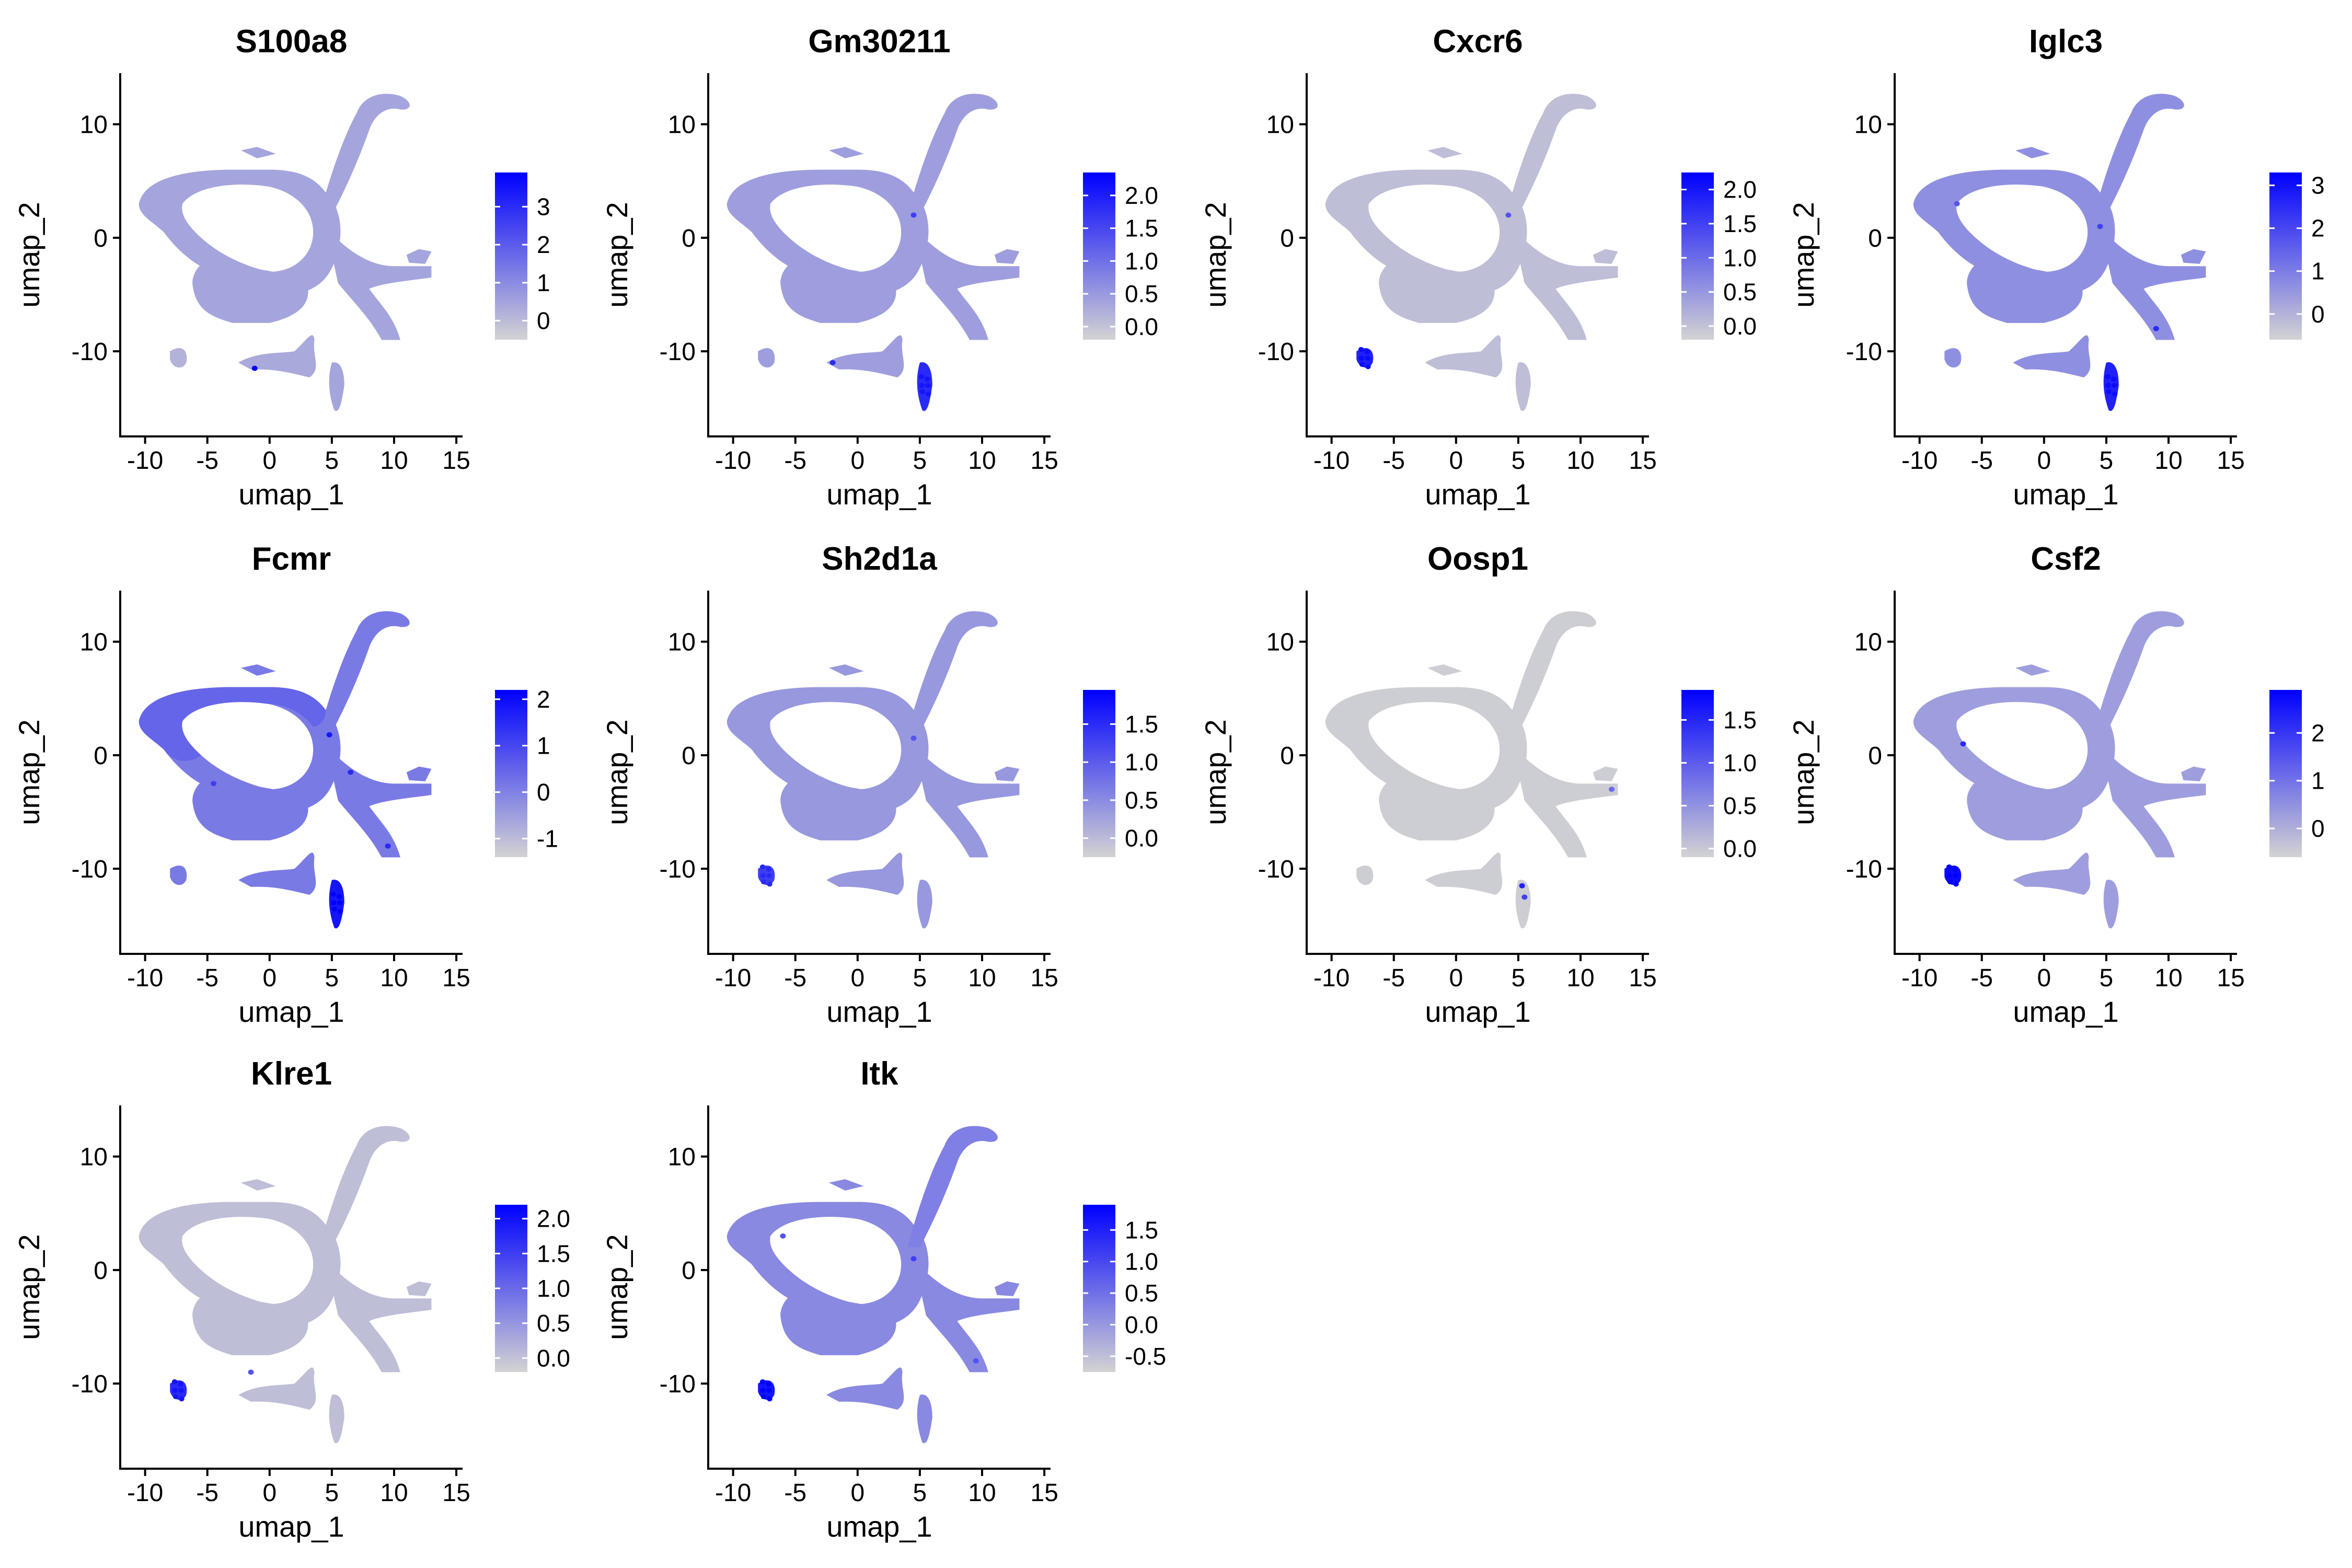 The image size is (2352, 1568). What do you see at coordinates (547, 838) in the screenshot?
I see `colorbar-tick-label: -1` at bounding box center [547, 838].